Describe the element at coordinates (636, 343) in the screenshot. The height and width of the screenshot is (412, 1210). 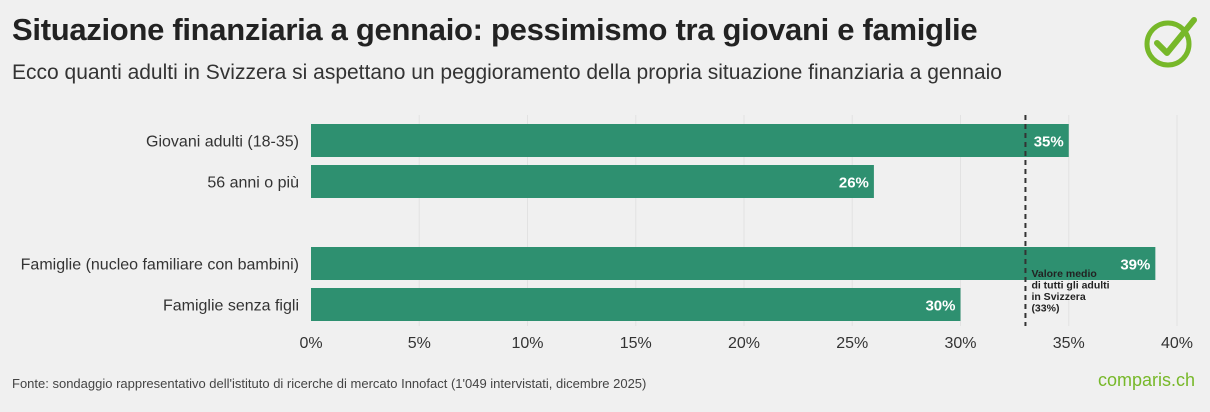
I see `x-tick-label: 15%` at that location.